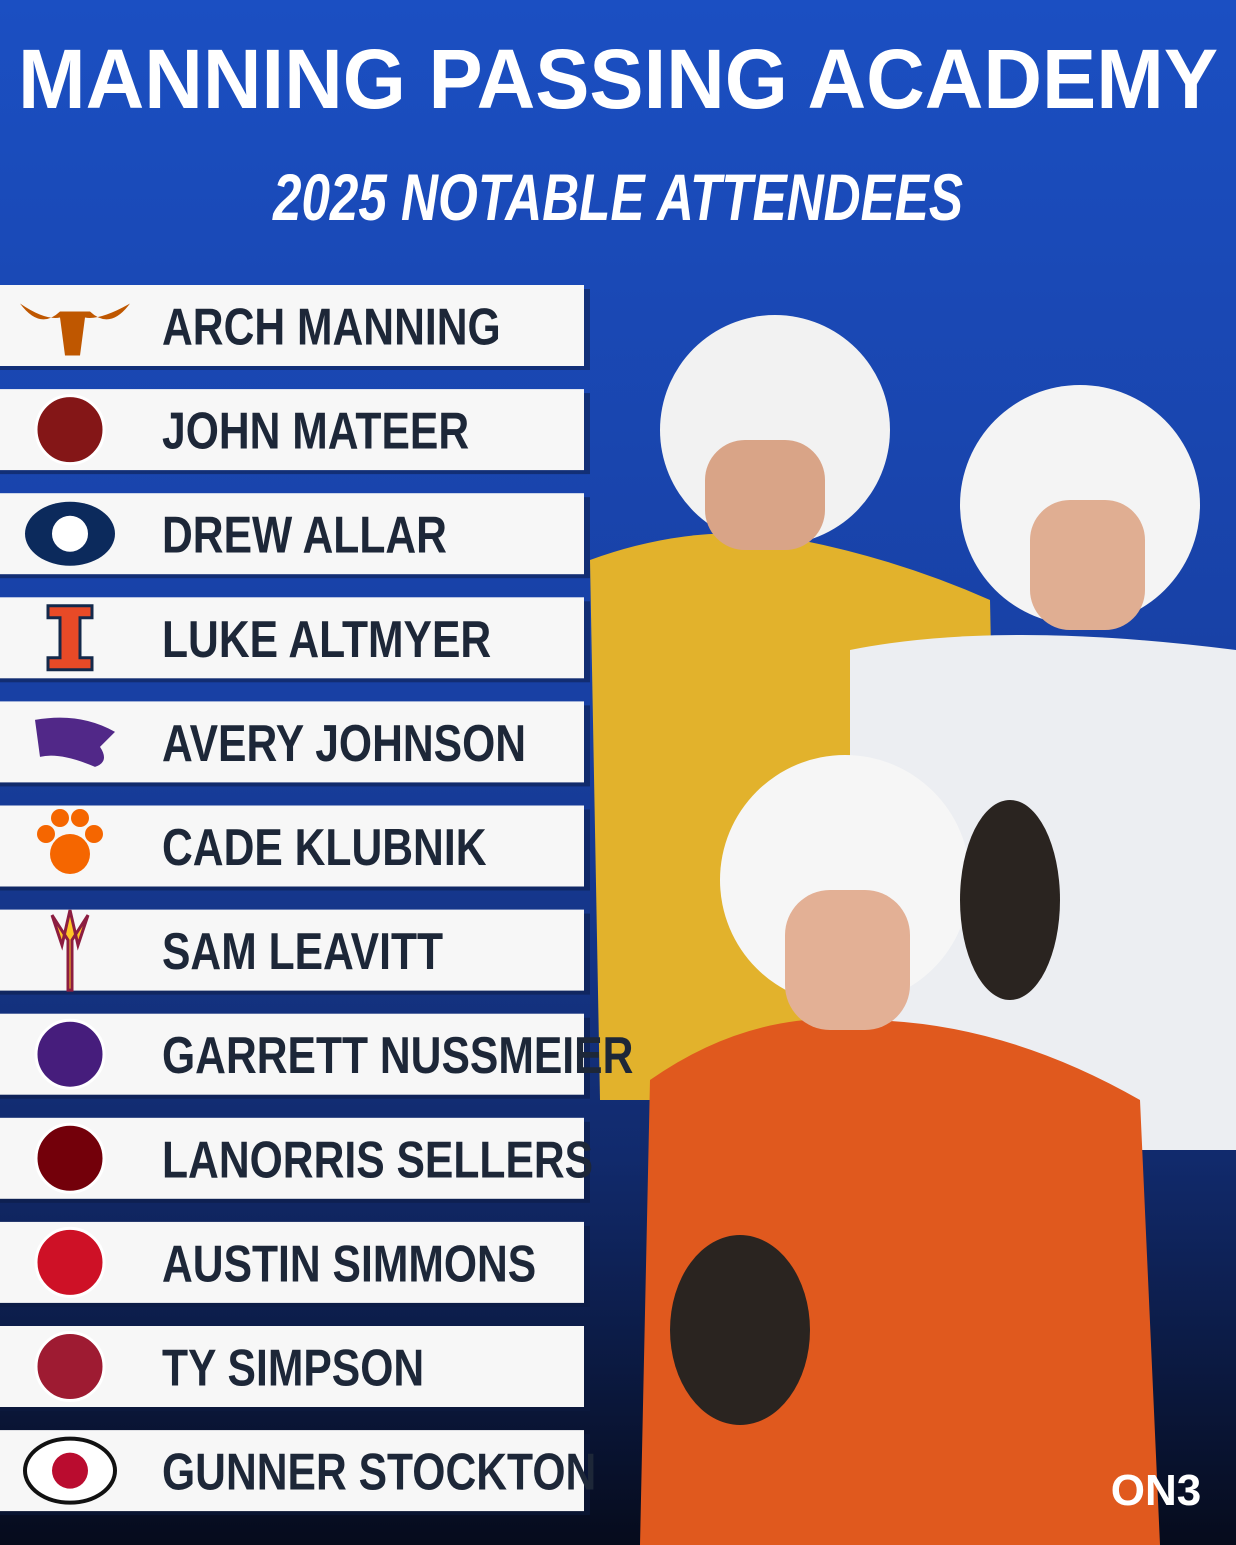  I want to click on attendee-name: AVERY JOHNSON, so click(344, 744).